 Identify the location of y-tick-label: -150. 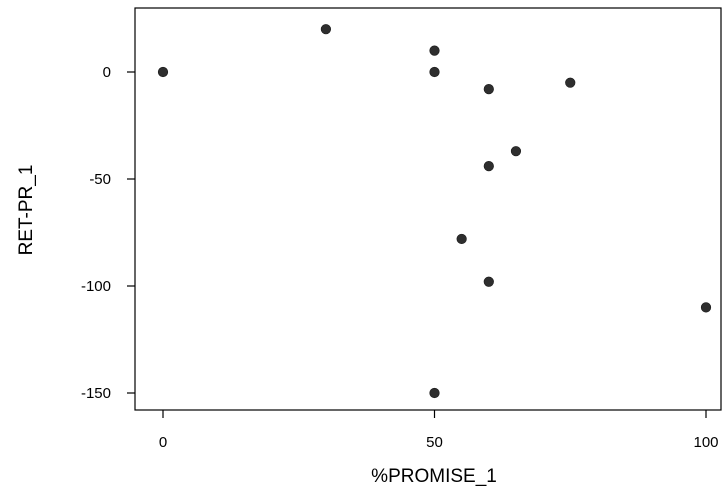
(96, 393).